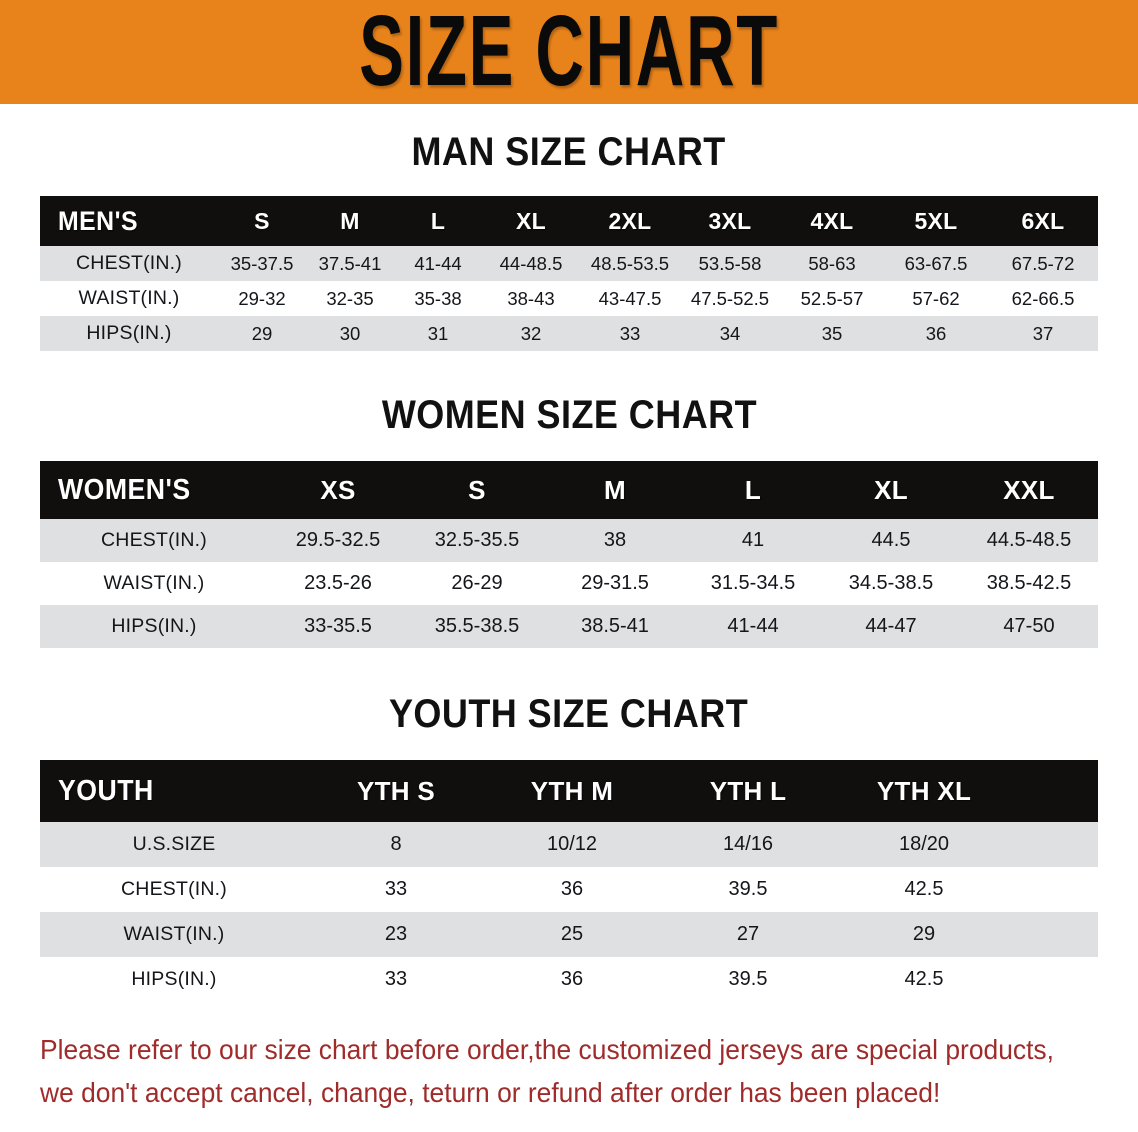 Image resolution: width=1138 pixels, height=1132 pixels. Describe the element at coordinates (748, 979) in the screenshot. I see `youth-cell-r4-c3: 39.5` at that location.